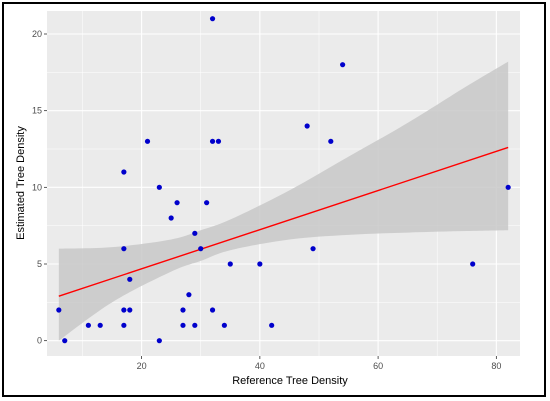 The height and width of the screenshot is (401, 550). Describe the element at coordinates (142, 366) in the screenshot. I see `x-tick-label: 20` at that location.